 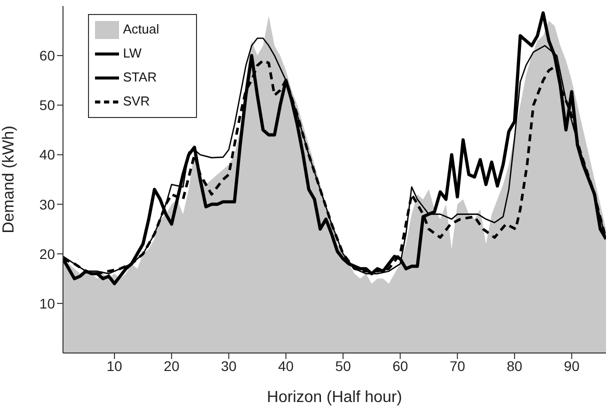 What do you see at coordinates (114, 366) in the screenshot?
I see `x-tick-label: 10` at bounding box center [114, 366].